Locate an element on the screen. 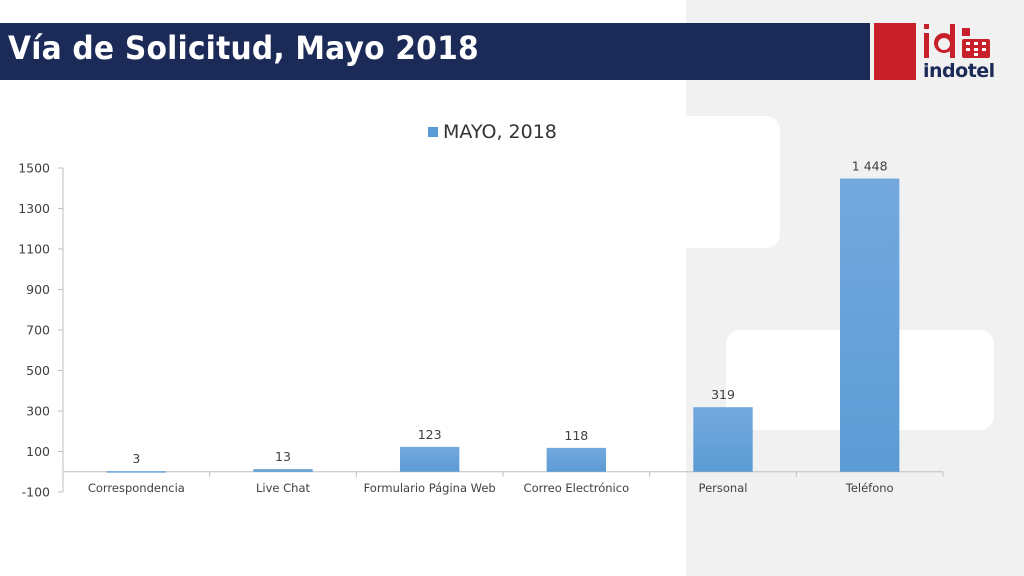 The image size is (1024, 576). legend-swatch is located at coordinates (433, 132).